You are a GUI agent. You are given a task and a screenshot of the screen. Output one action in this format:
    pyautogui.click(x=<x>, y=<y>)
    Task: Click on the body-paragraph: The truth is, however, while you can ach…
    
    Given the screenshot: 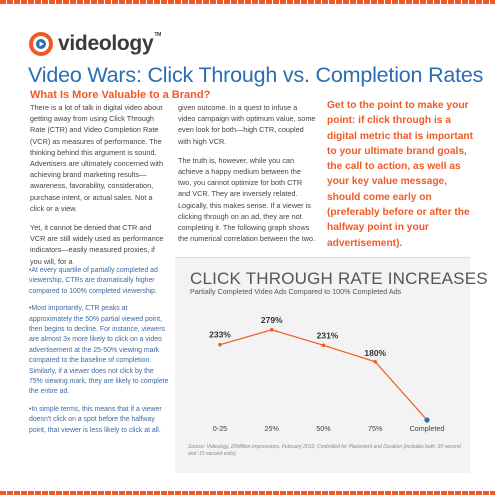 What is the action you would take?
    pyautogui.click(x=247, y=199)
    